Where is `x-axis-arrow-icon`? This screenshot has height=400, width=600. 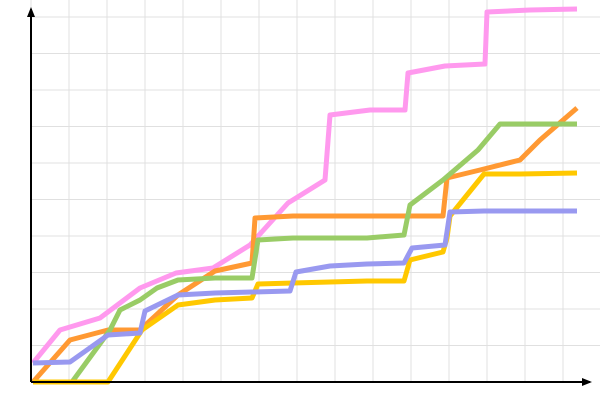 x-axis-arrow-icon is located at coordinates (587, 382).